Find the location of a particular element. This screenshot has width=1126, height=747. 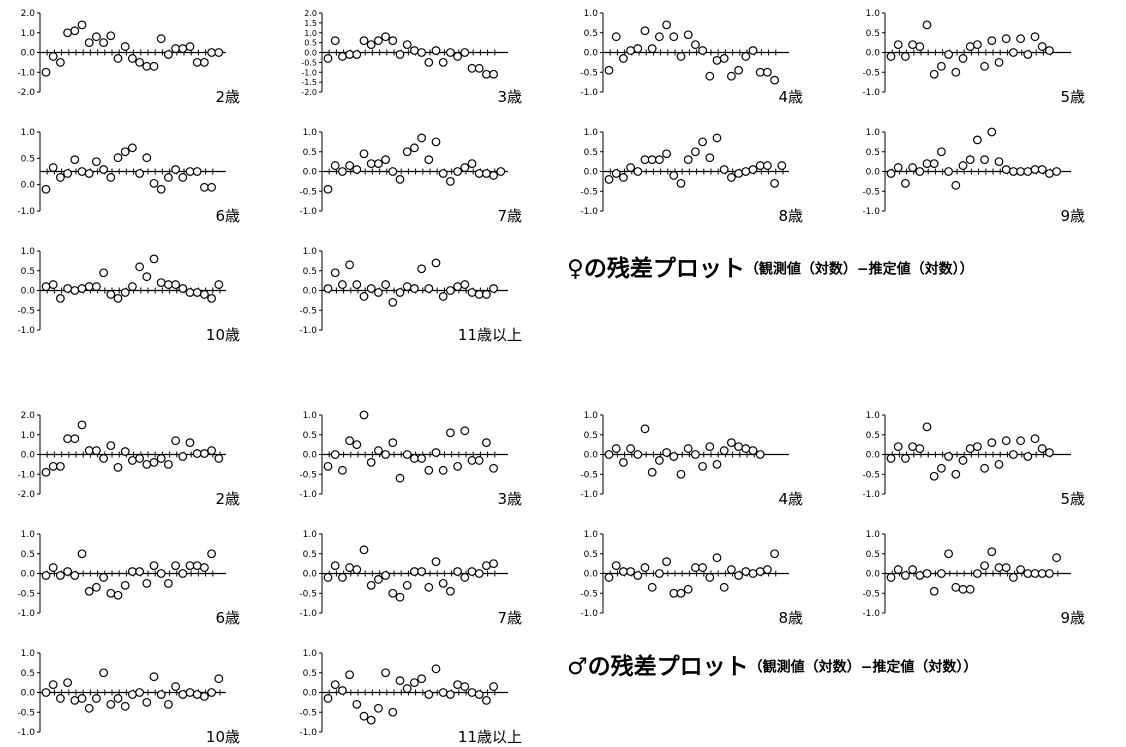

panel-age-label: 9歳 is located at coordinates (1072, 216).